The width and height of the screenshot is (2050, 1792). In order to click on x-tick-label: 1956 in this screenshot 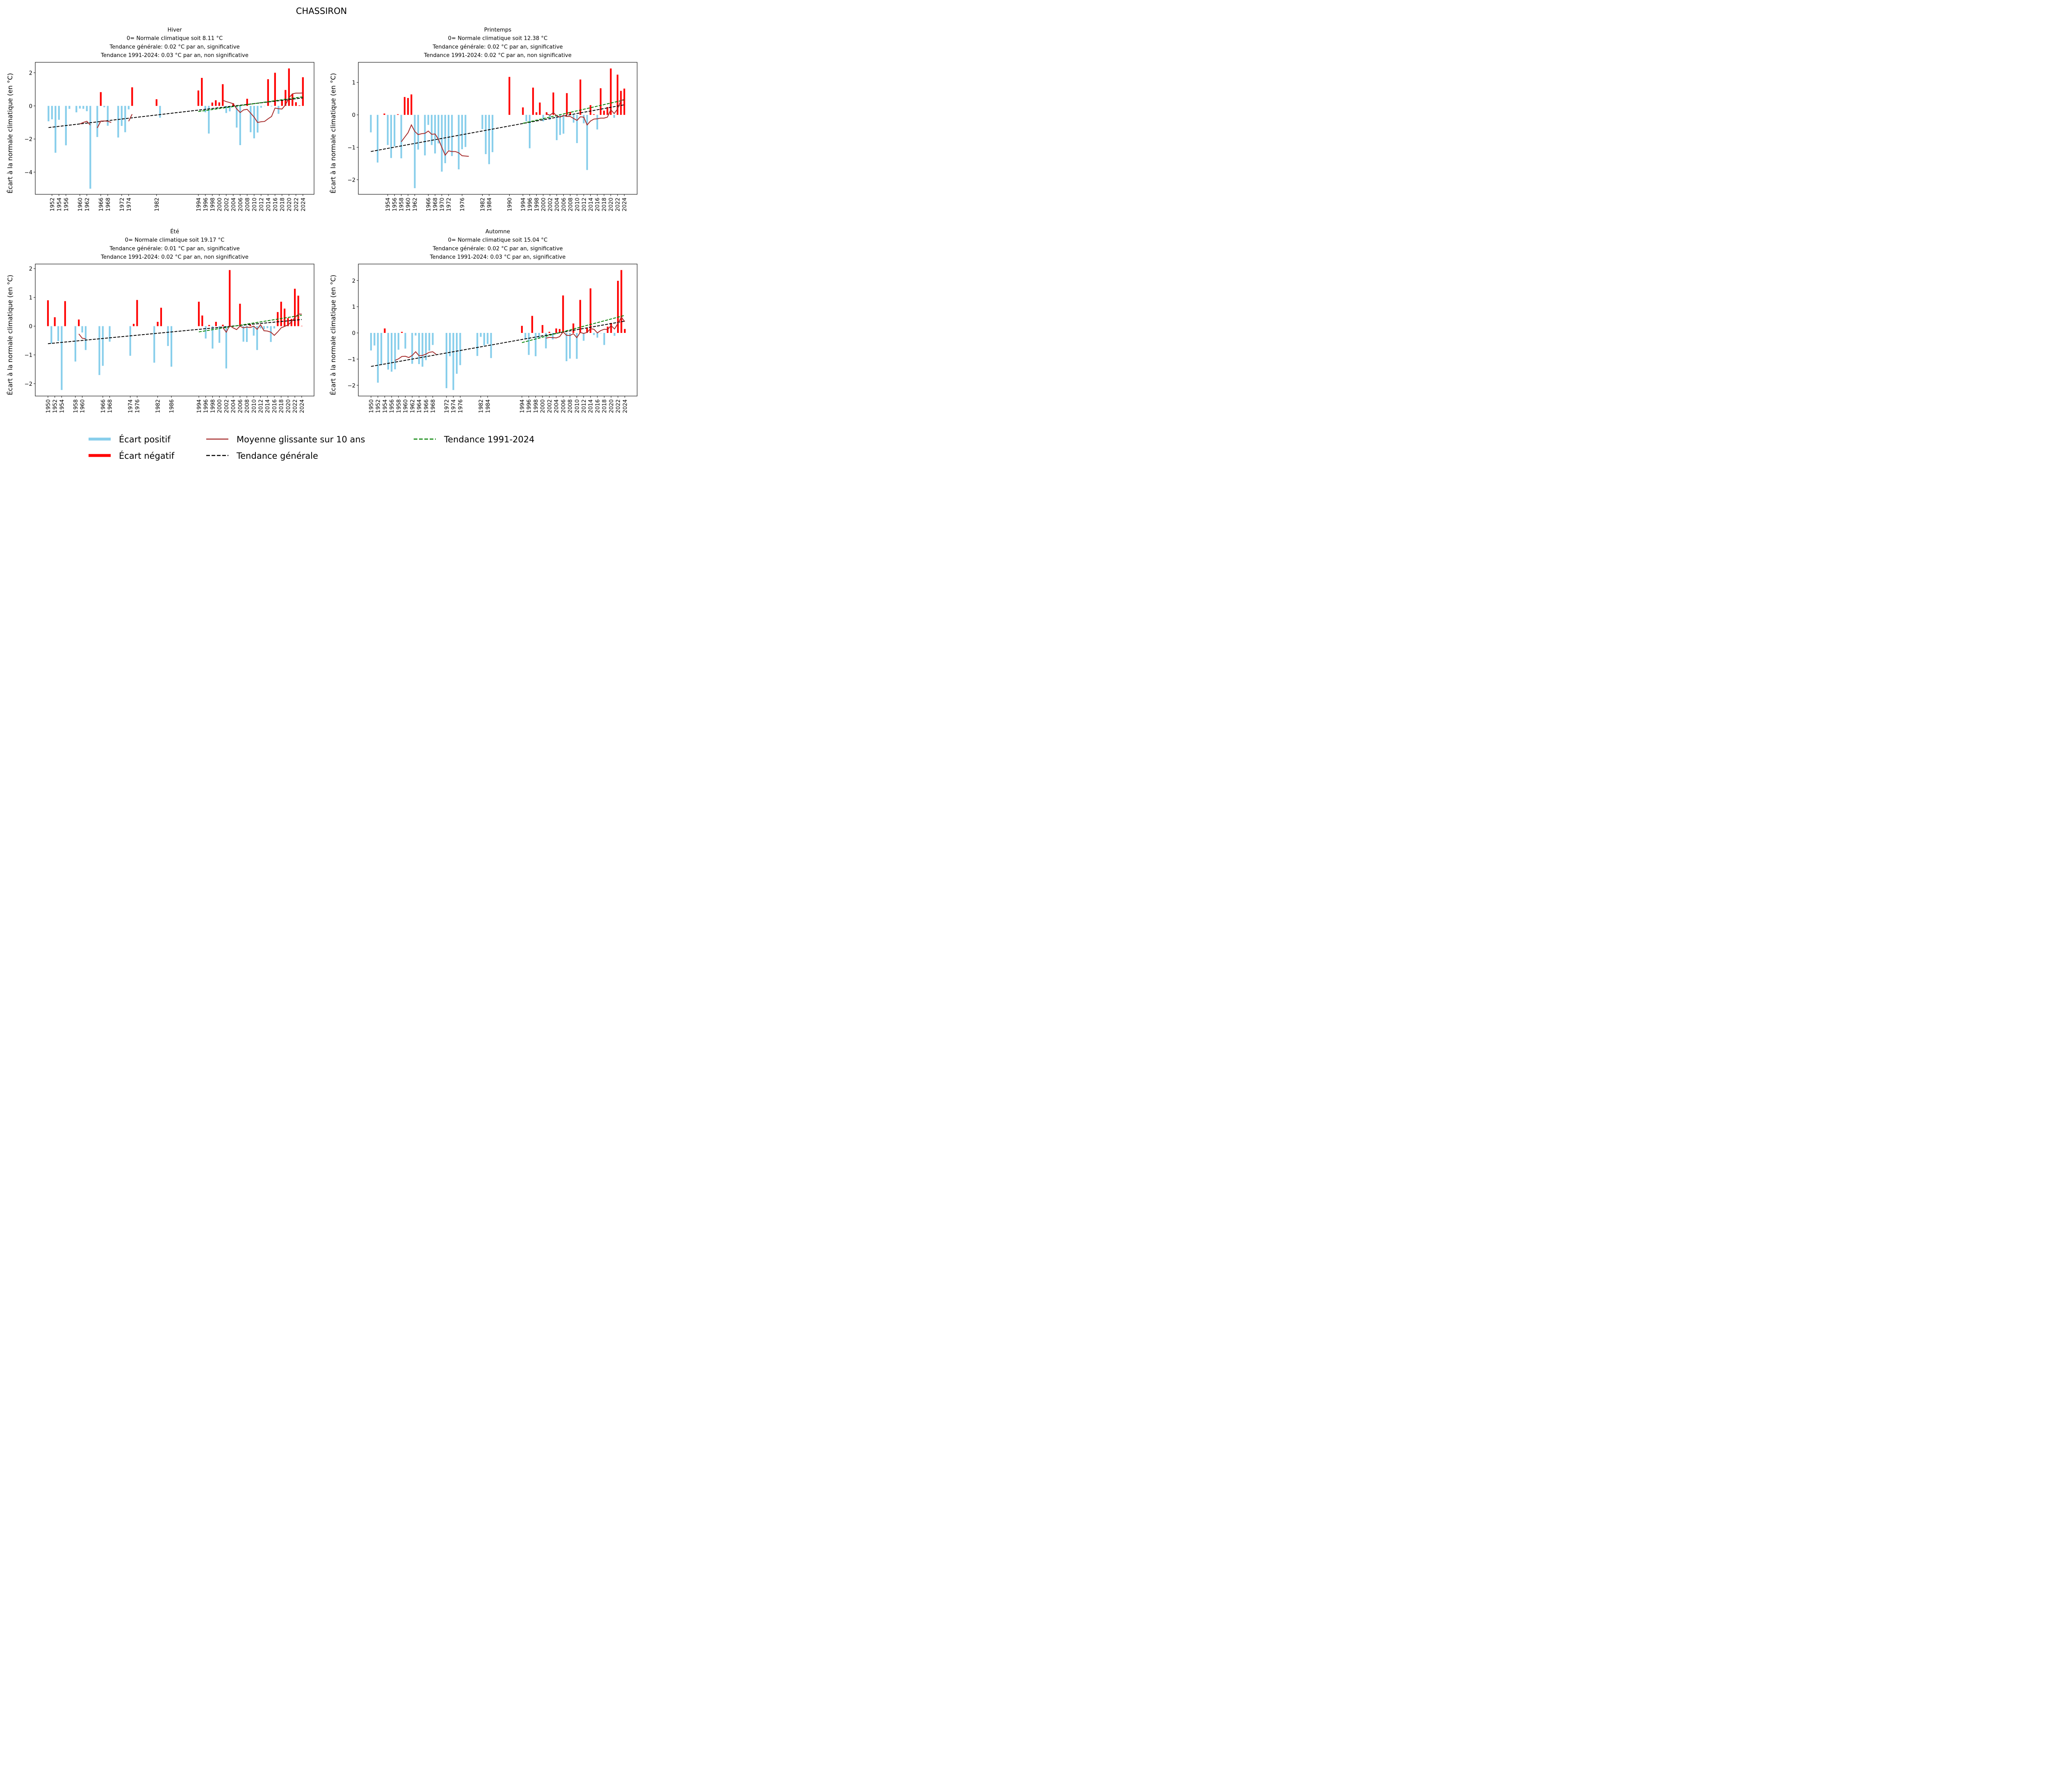, I will do `click(395, 205)`.